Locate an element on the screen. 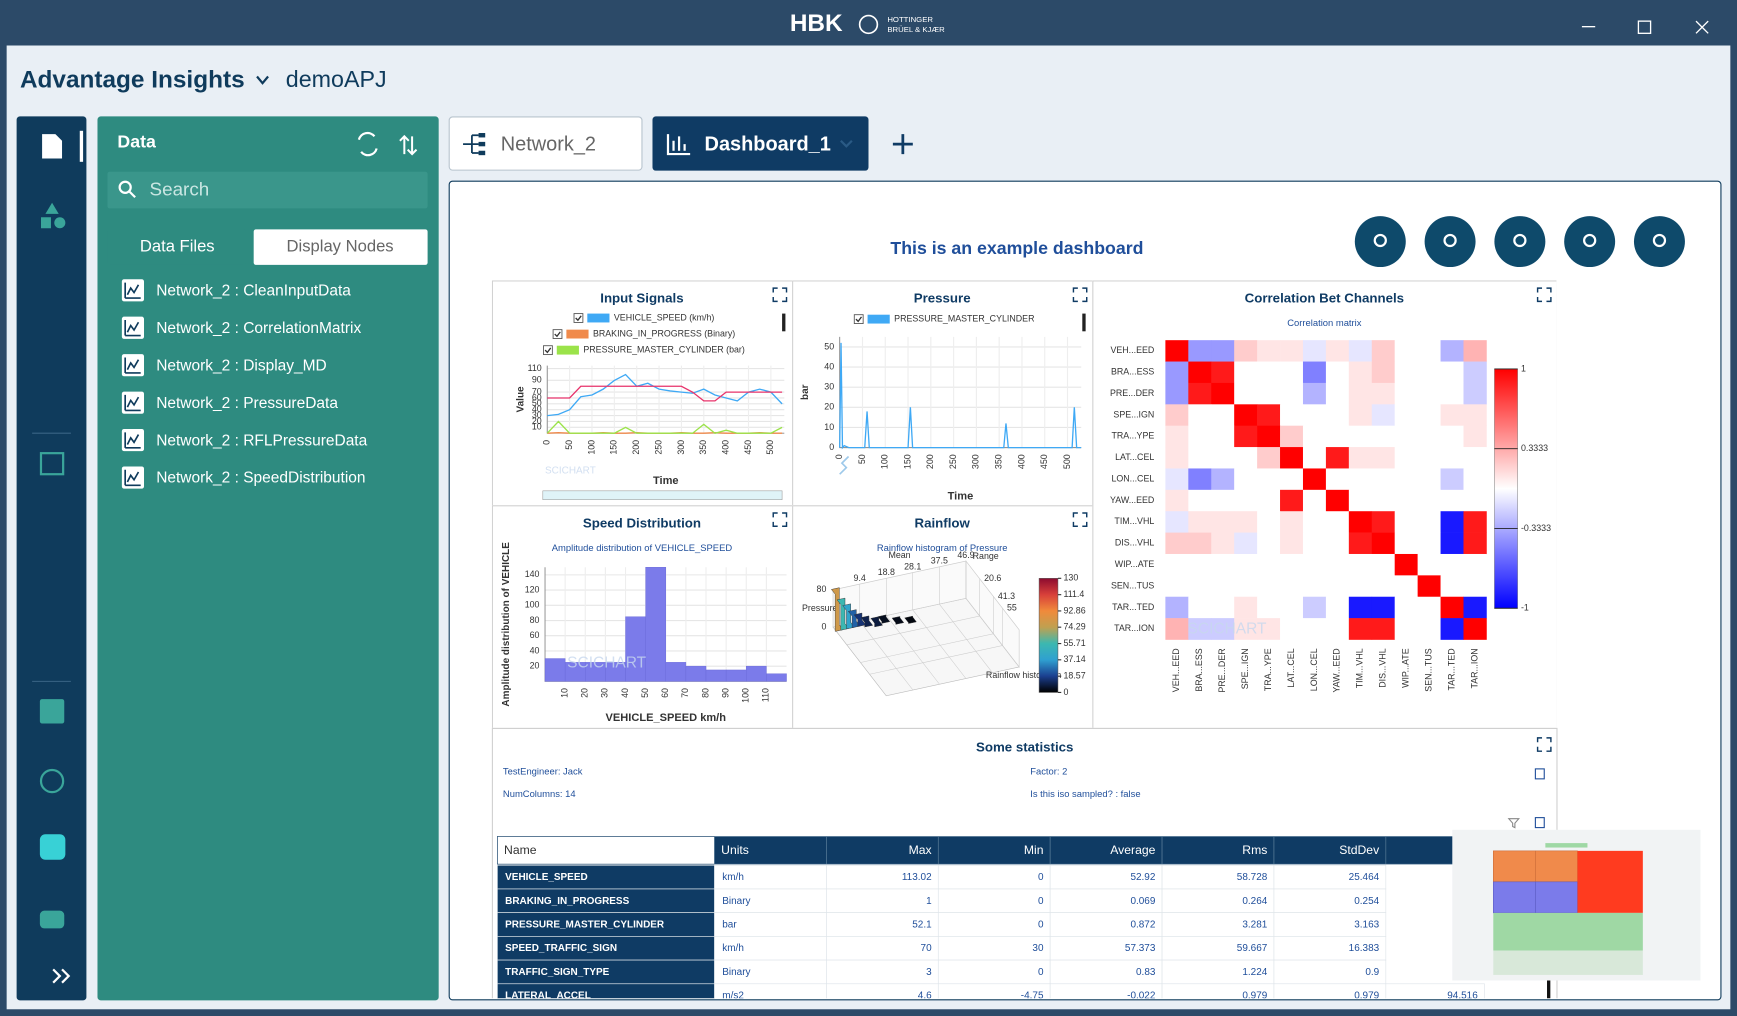  z-tick-label: 0 is located at coordinates (823, 626).